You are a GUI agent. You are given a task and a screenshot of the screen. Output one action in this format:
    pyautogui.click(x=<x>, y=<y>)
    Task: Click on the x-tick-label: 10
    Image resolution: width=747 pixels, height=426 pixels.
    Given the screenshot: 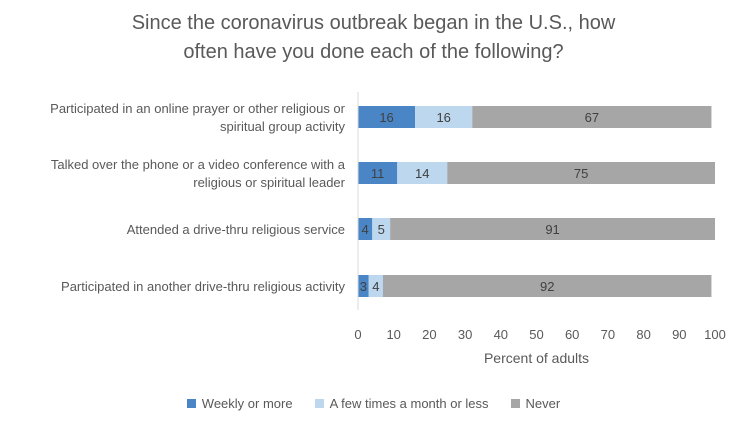 What is the action you would take?
    pyautogui.click(x=393, y=334)
    